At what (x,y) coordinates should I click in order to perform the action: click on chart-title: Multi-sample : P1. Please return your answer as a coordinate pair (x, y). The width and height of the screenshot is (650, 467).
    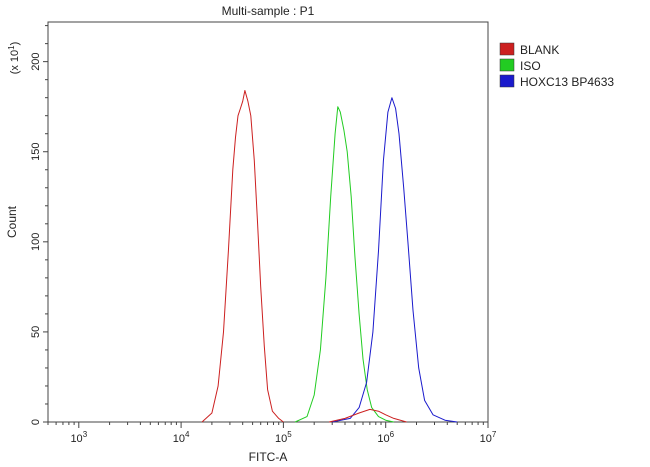
    Looking at the image, I should click on (268, 11).